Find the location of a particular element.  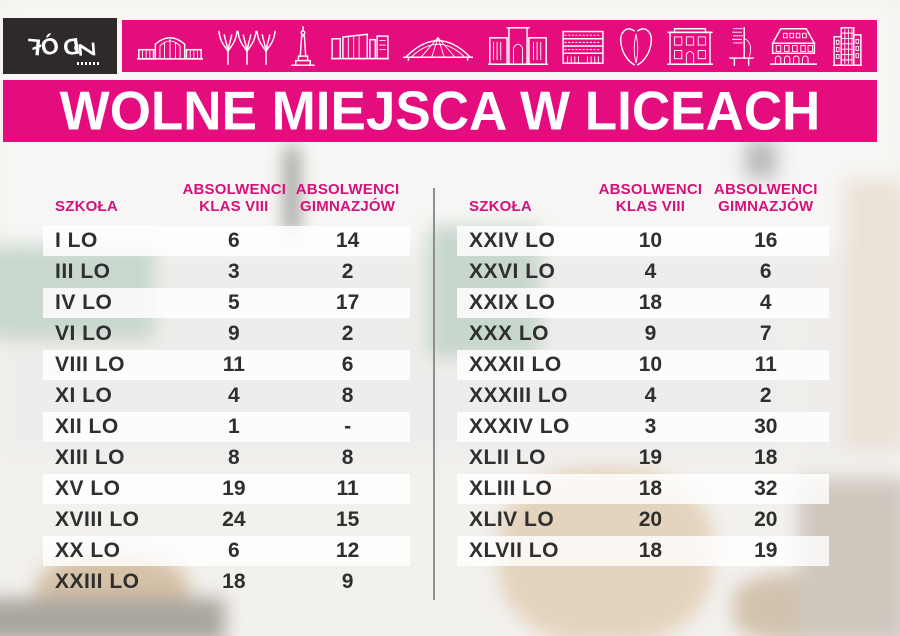

gimnazjow-value: 19 is located at coordinates (766, 550).